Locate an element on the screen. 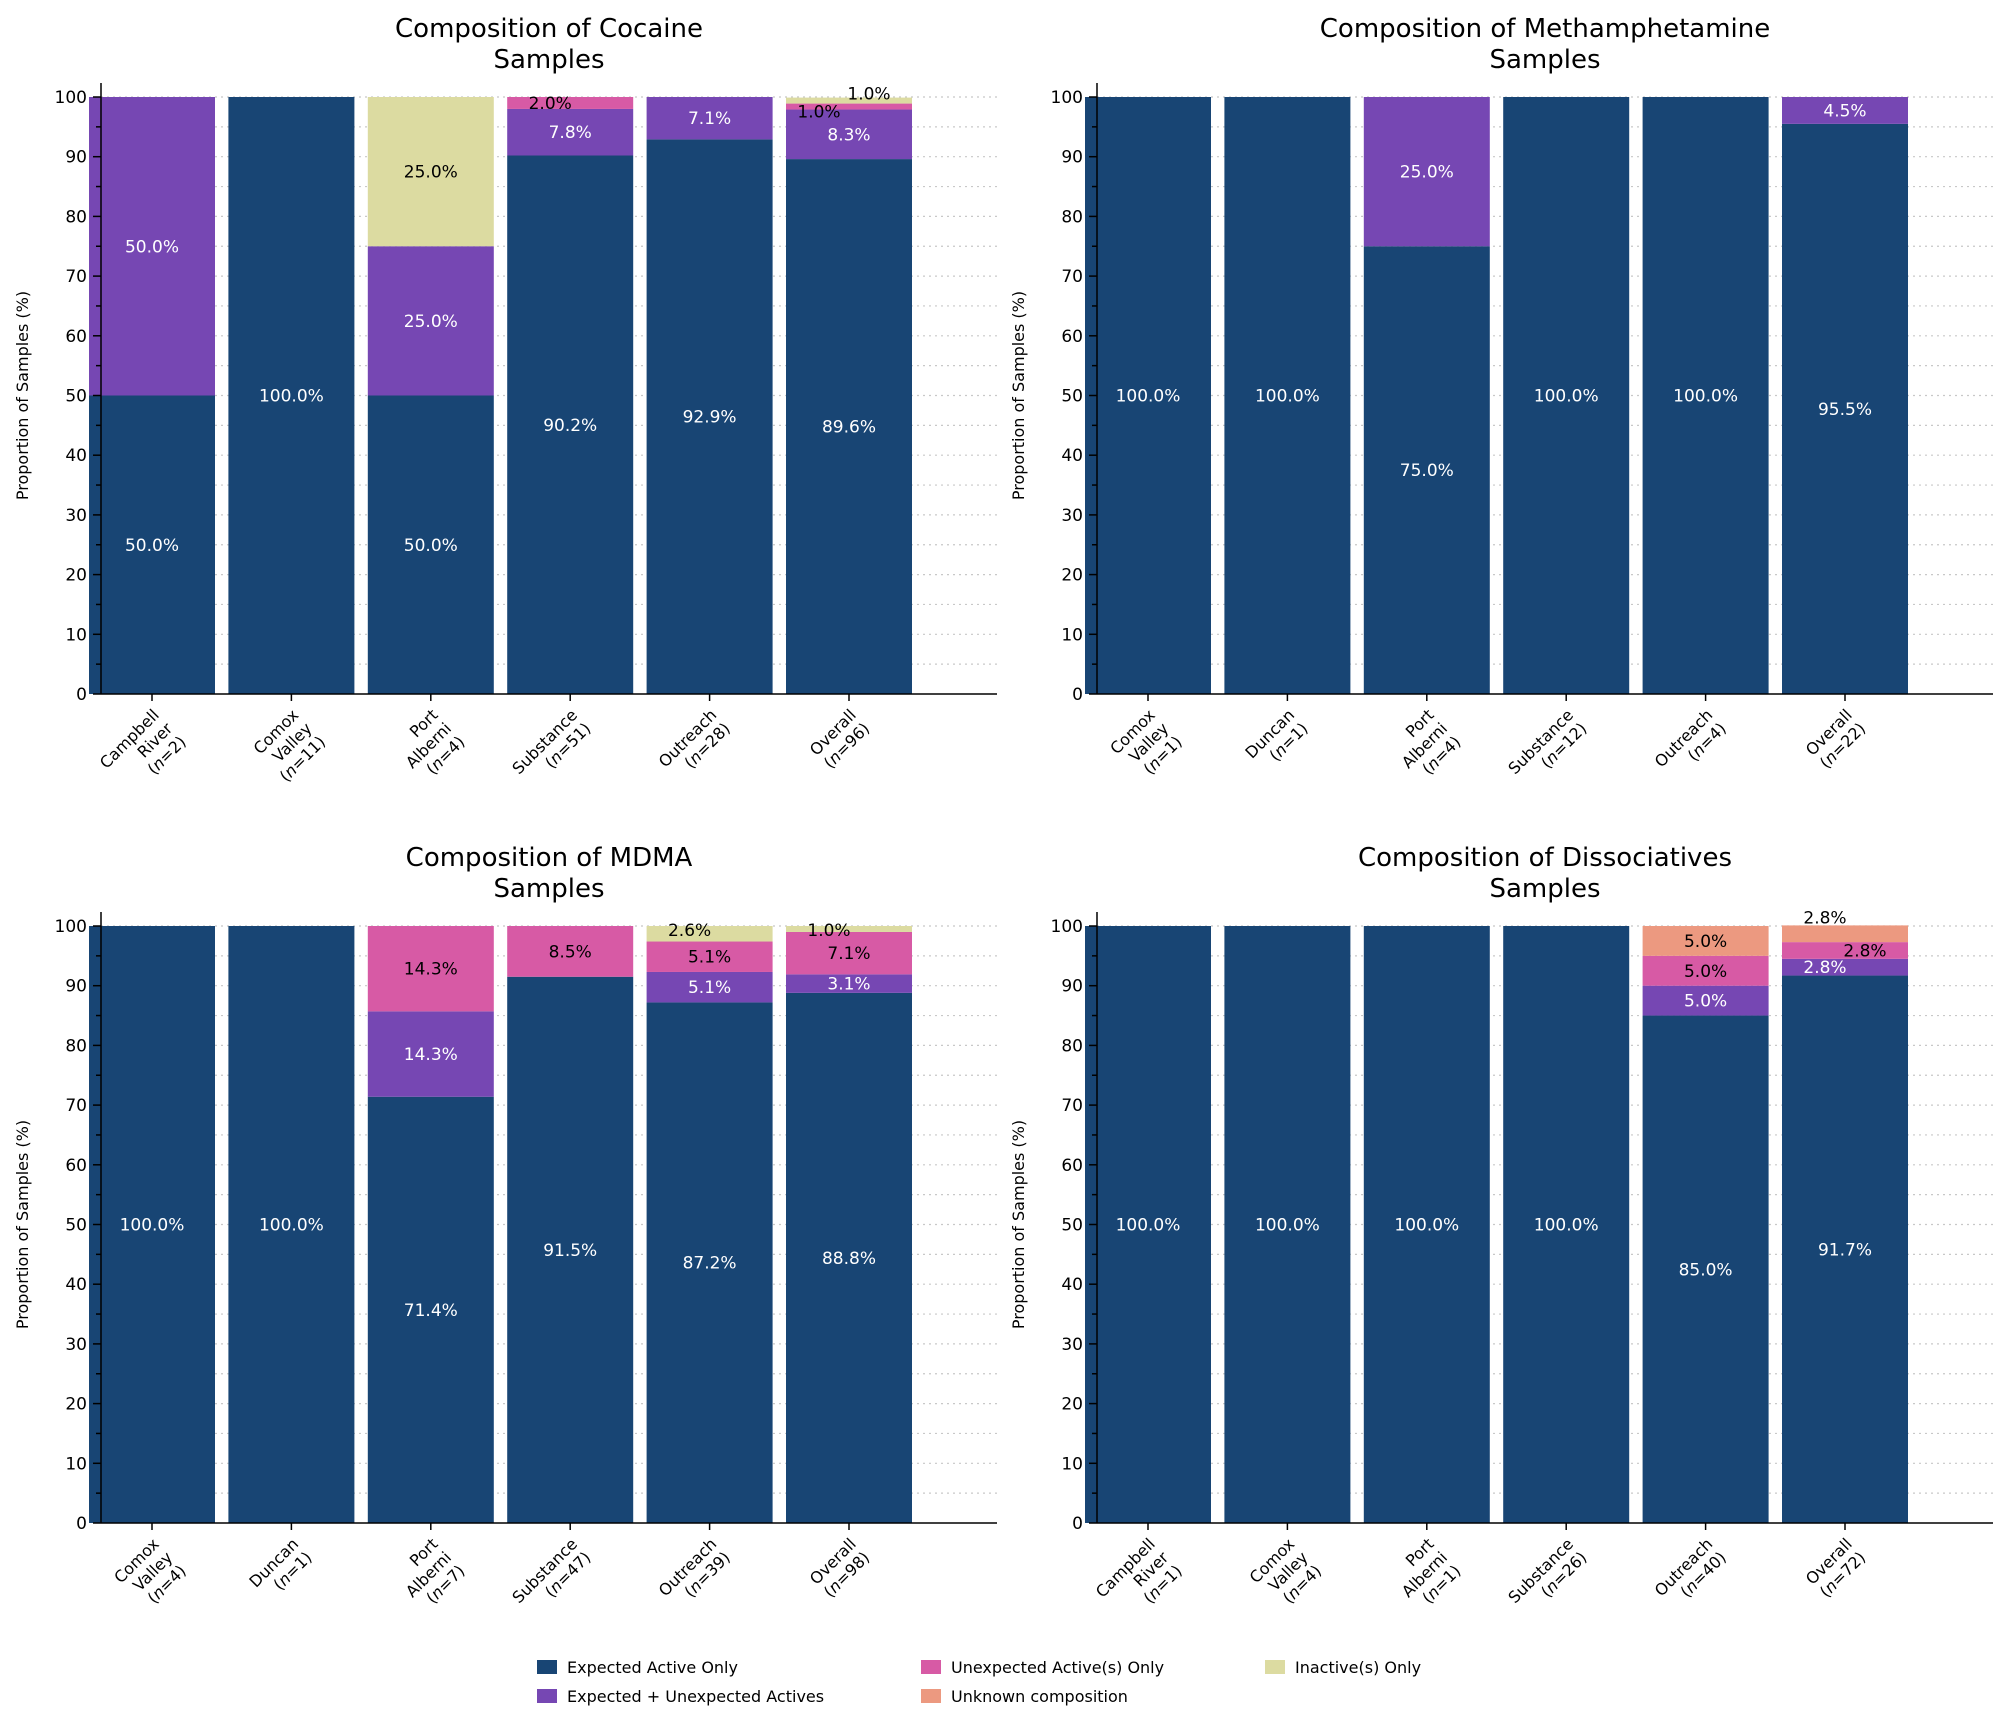 Image resolution: width=2000 pixels, height=1730 pixels. chart-title-line: Composition of Cocaine is located at coordinates (549, 29).